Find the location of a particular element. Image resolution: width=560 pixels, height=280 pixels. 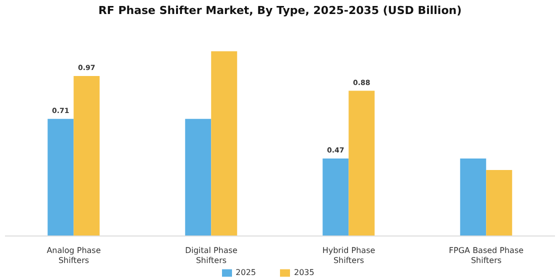

chart-title: RF Phase Shifter Market, By Type, 2025-2035 (USD Billion) is located at coordinates (280, 10).